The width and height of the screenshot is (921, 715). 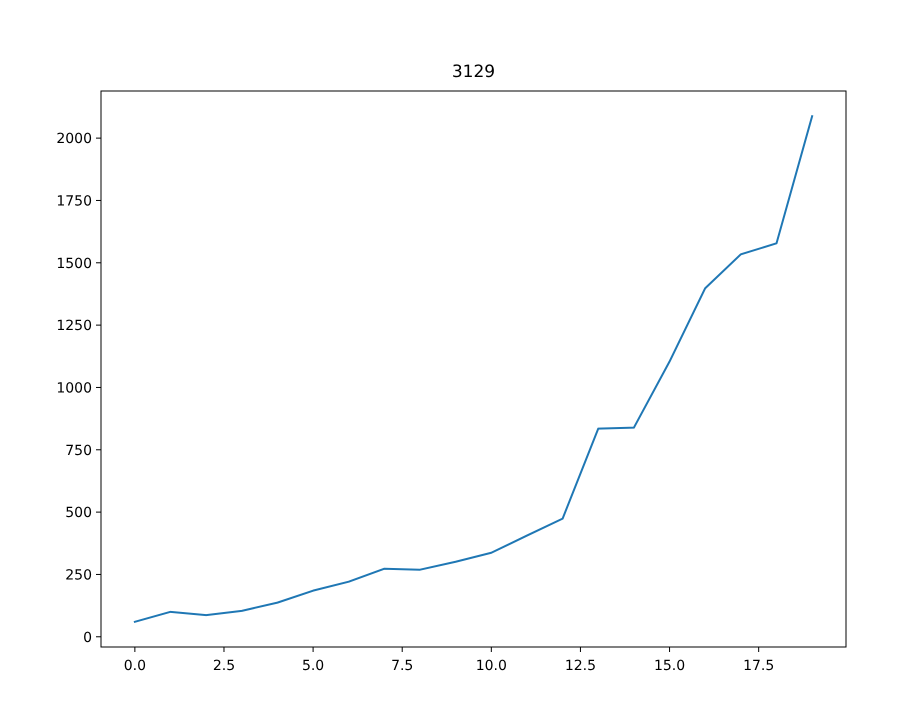 What do you see at coordinates (313, 666) in the screenshot?
I see `x-tick-label: 5.0` at bounding box center [313, 666].